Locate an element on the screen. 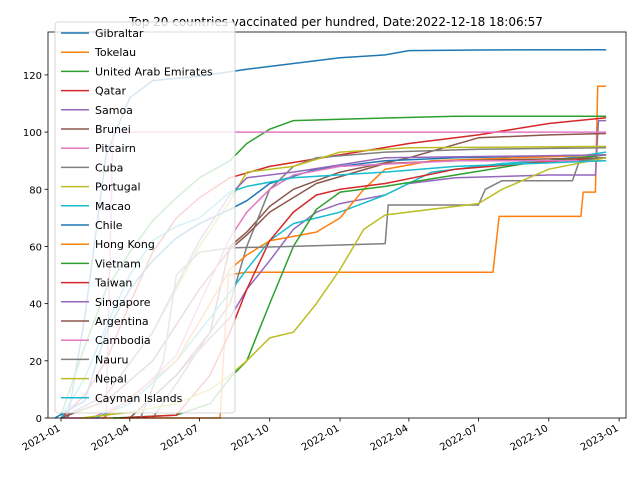 The width and height of the screenshot is (640, 480). legend-label: Taiwan is located at coordinates (113, 283).